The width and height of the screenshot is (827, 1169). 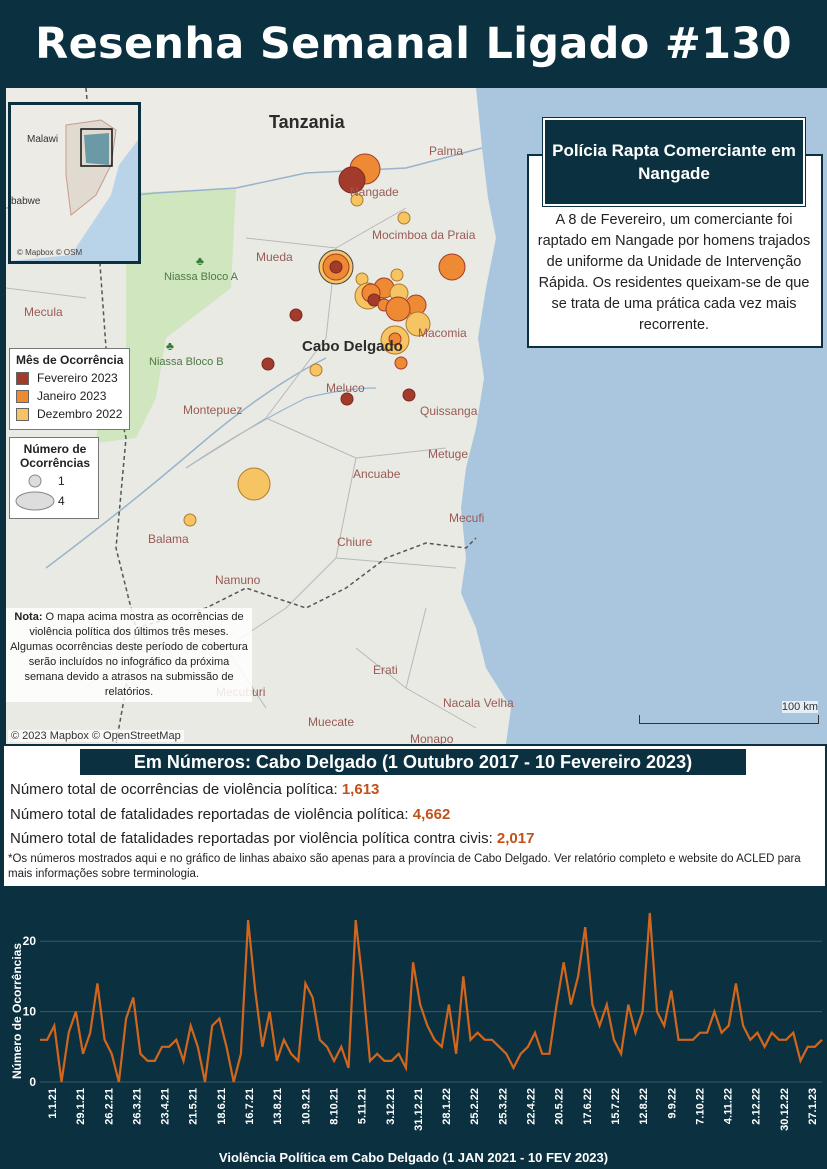 What do you see at coordinates (588, 1106) in the screenshot?
I see `x-tick-label: 17.6.22` at bounding box center [588, 1106].